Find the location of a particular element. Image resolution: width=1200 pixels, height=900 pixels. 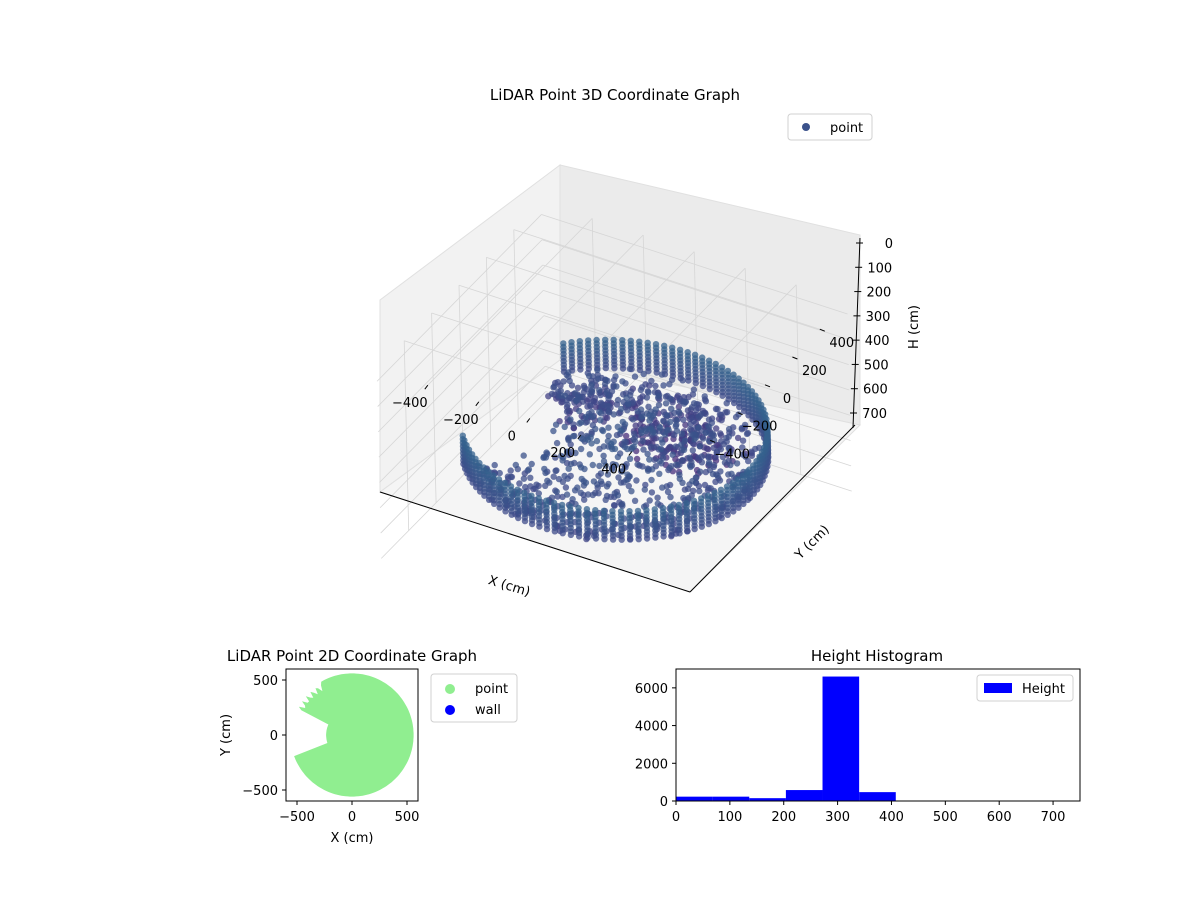

xh-tick-label-5: 500 is located at coordinates (945, 817).